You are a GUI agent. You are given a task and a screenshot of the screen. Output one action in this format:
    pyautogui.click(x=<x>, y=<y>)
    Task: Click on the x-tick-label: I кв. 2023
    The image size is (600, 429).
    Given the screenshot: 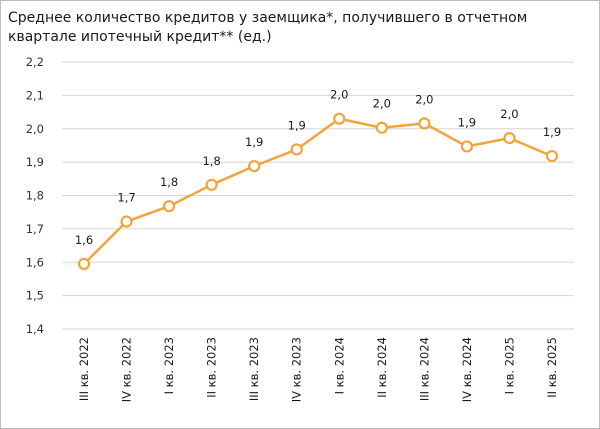 What is the action you would take?
    pyautogui.click(x=169, y=365)
    